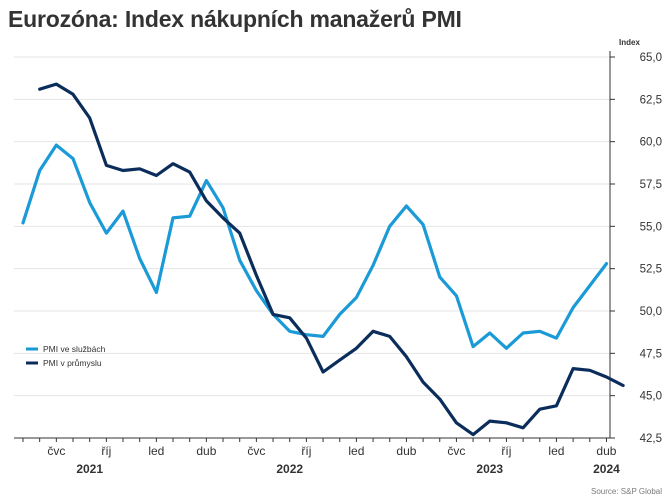 This screenshot has height=502, width=670. Describe the element at coordinates (72, 363) in the screenshot. I see `legend-label-manufacturing: PMI v průmyslu` at that location.